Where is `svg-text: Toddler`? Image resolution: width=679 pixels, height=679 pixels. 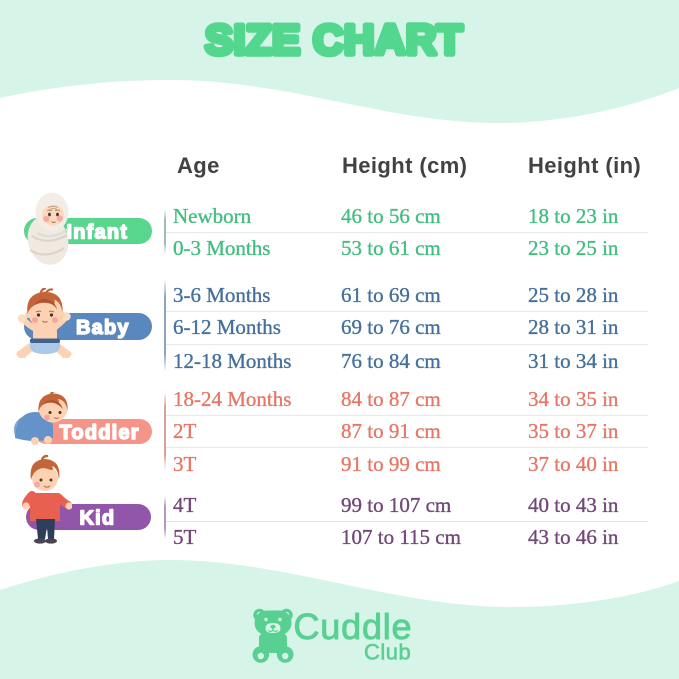 svg-text: Toddler is located at coordinates (100, 433).